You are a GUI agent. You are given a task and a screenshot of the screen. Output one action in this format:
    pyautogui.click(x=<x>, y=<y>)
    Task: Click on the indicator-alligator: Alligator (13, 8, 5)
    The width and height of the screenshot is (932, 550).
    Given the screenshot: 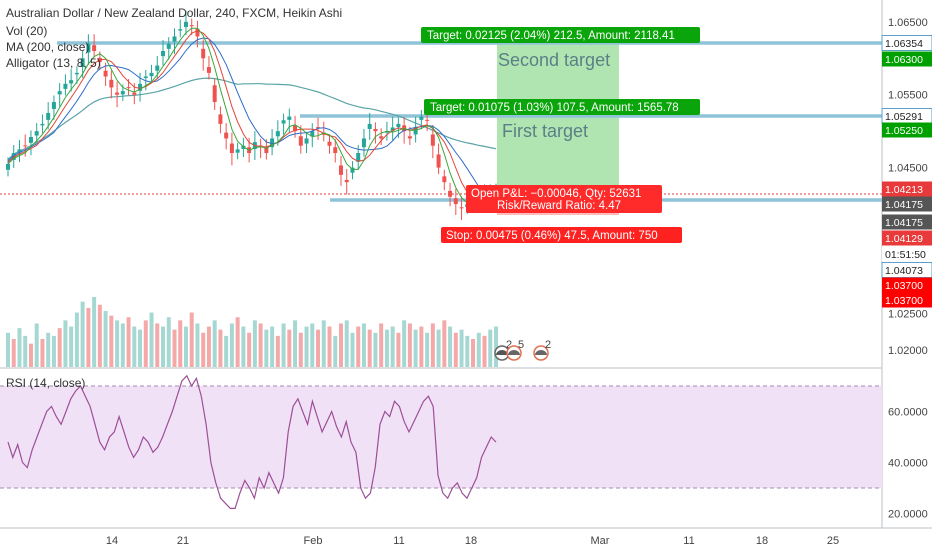 What is the action you would take?
    pyautogui.click(x=53, y=63)
    